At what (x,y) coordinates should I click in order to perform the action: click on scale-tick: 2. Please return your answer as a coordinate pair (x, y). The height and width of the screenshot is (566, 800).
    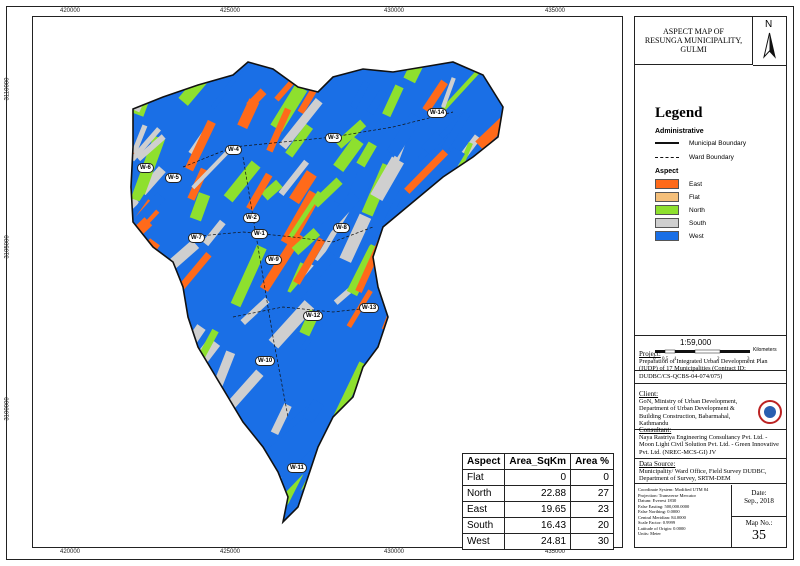
    Looking at the image, I should click on (718, 359).